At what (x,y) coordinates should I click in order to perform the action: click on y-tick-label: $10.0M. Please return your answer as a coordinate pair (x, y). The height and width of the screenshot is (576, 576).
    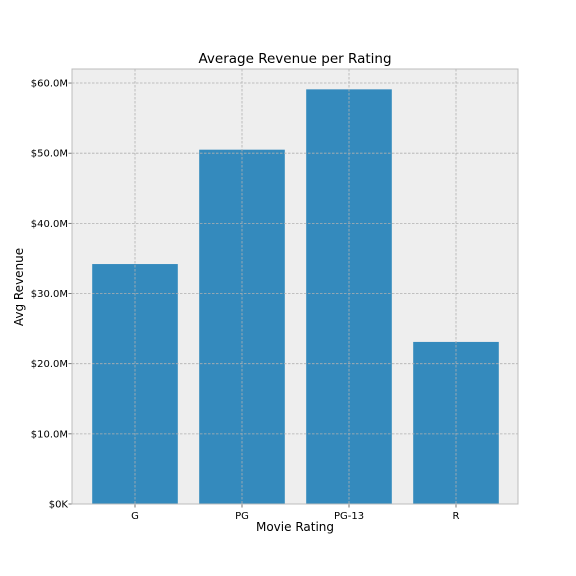
    Looking at the image, I should click on (49, 434).